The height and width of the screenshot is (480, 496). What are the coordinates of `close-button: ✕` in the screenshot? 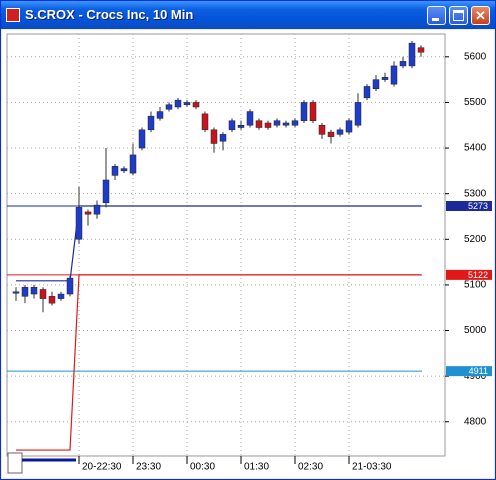 It's located at (480, 15).